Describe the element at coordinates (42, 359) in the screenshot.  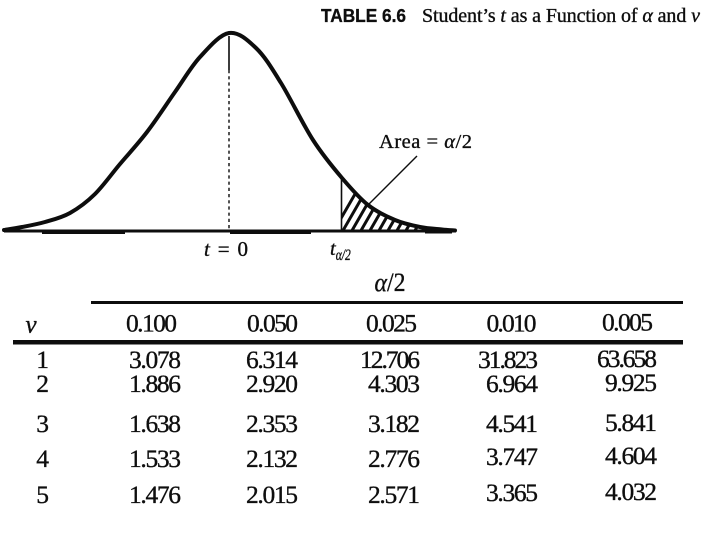
I see `svg-text: 1` at that location.